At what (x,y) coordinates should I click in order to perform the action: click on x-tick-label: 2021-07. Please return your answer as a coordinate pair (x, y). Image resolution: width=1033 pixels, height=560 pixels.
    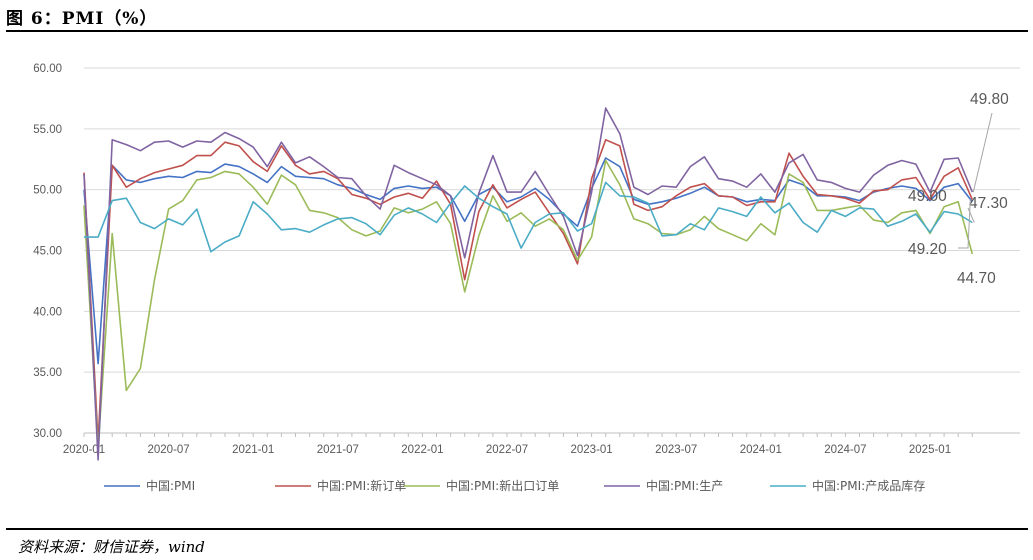
    Looking at the image, I should click on (338, 450).